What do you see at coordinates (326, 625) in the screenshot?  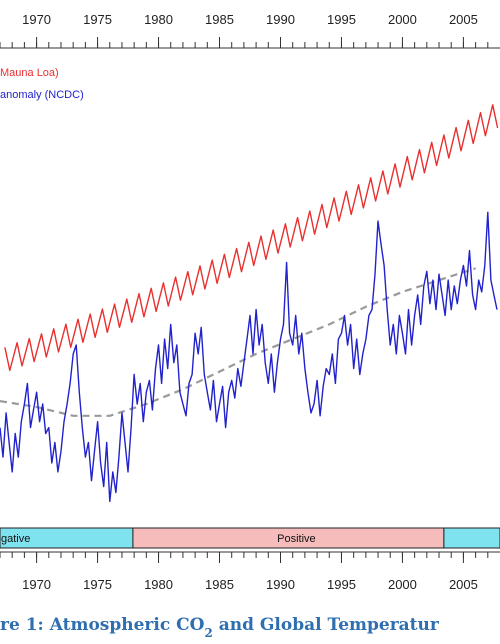 I see `caption-text: and Global Temperatur` at bounding box center [326, 625].